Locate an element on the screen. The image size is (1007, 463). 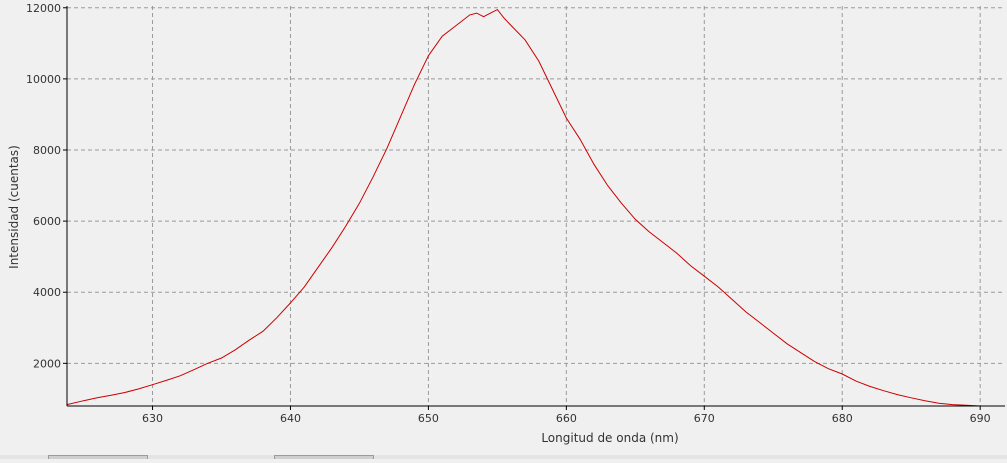
y-tick-label: 10000 is located at coordinates (43, 79).